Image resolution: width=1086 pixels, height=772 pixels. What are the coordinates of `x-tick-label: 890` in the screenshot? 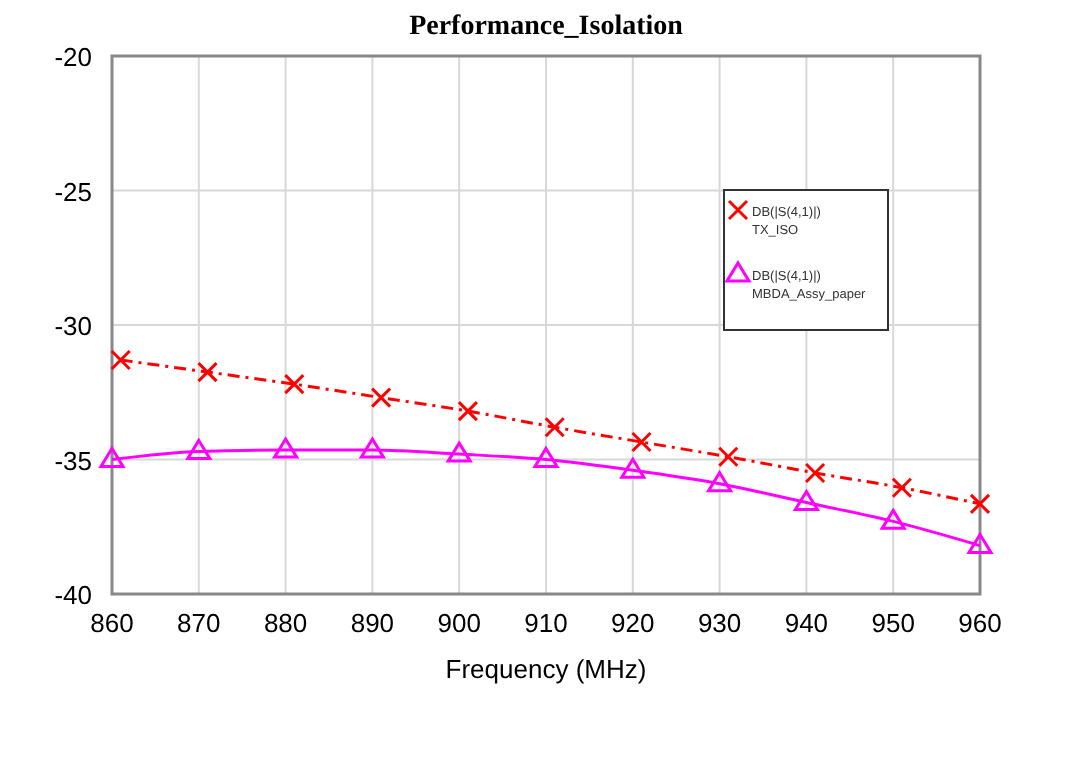 It's located at (372, 623).